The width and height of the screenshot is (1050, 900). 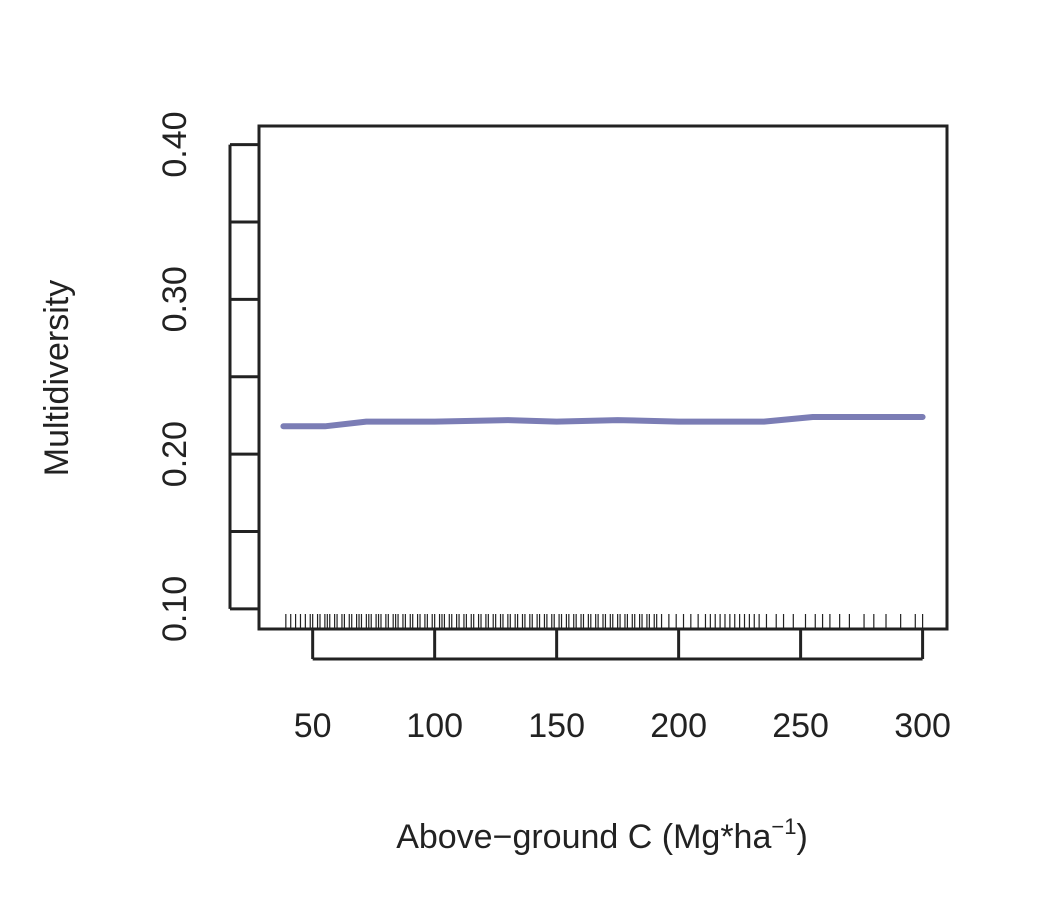 What do you see at coordinates (175, 144) in the screenshot?
I see `y-tick-label: 0.40` at bounding box center [175, 144].